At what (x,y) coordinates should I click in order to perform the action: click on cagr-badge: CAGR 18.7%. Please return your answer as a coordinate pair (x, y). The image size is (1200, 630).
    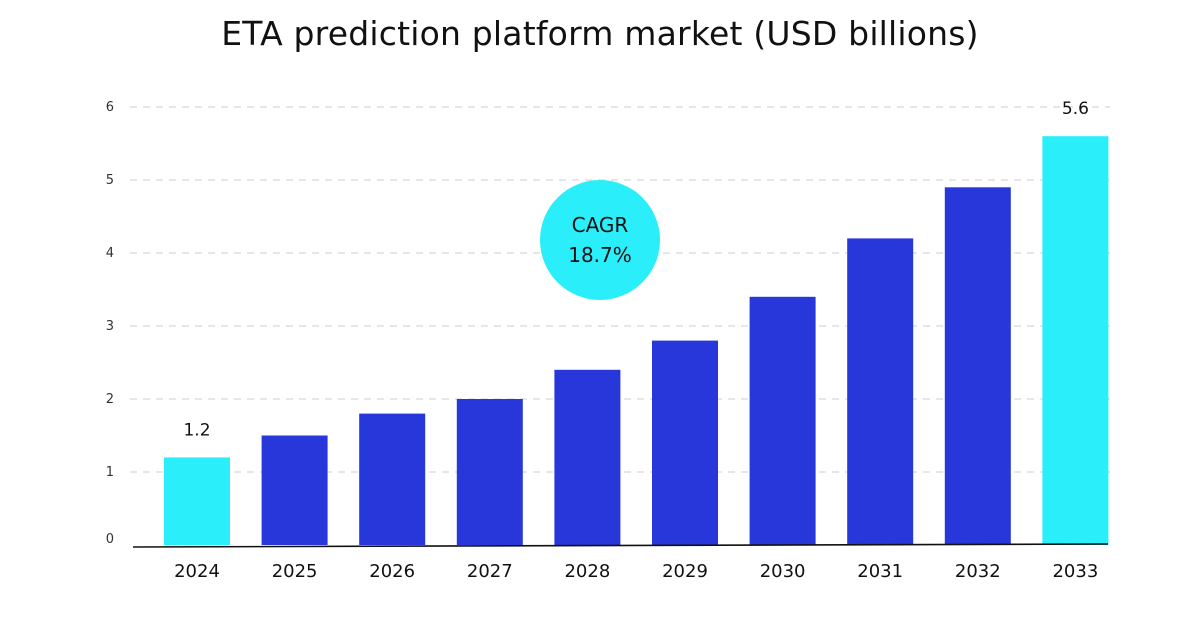
    Looking at the image, I should click on (600, 240).